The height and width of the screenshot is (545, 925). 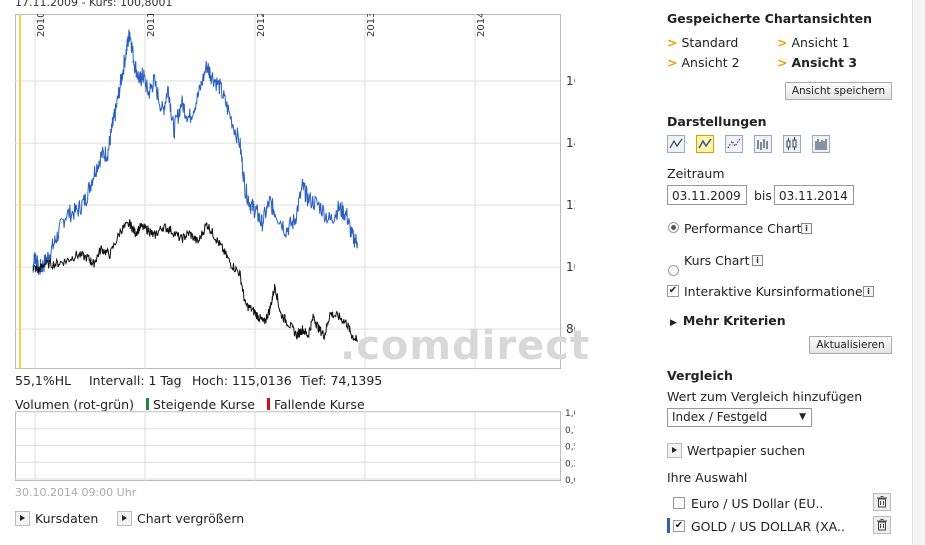 I want to click on caret-down-icon: ▼, so click(x=802, y=417).